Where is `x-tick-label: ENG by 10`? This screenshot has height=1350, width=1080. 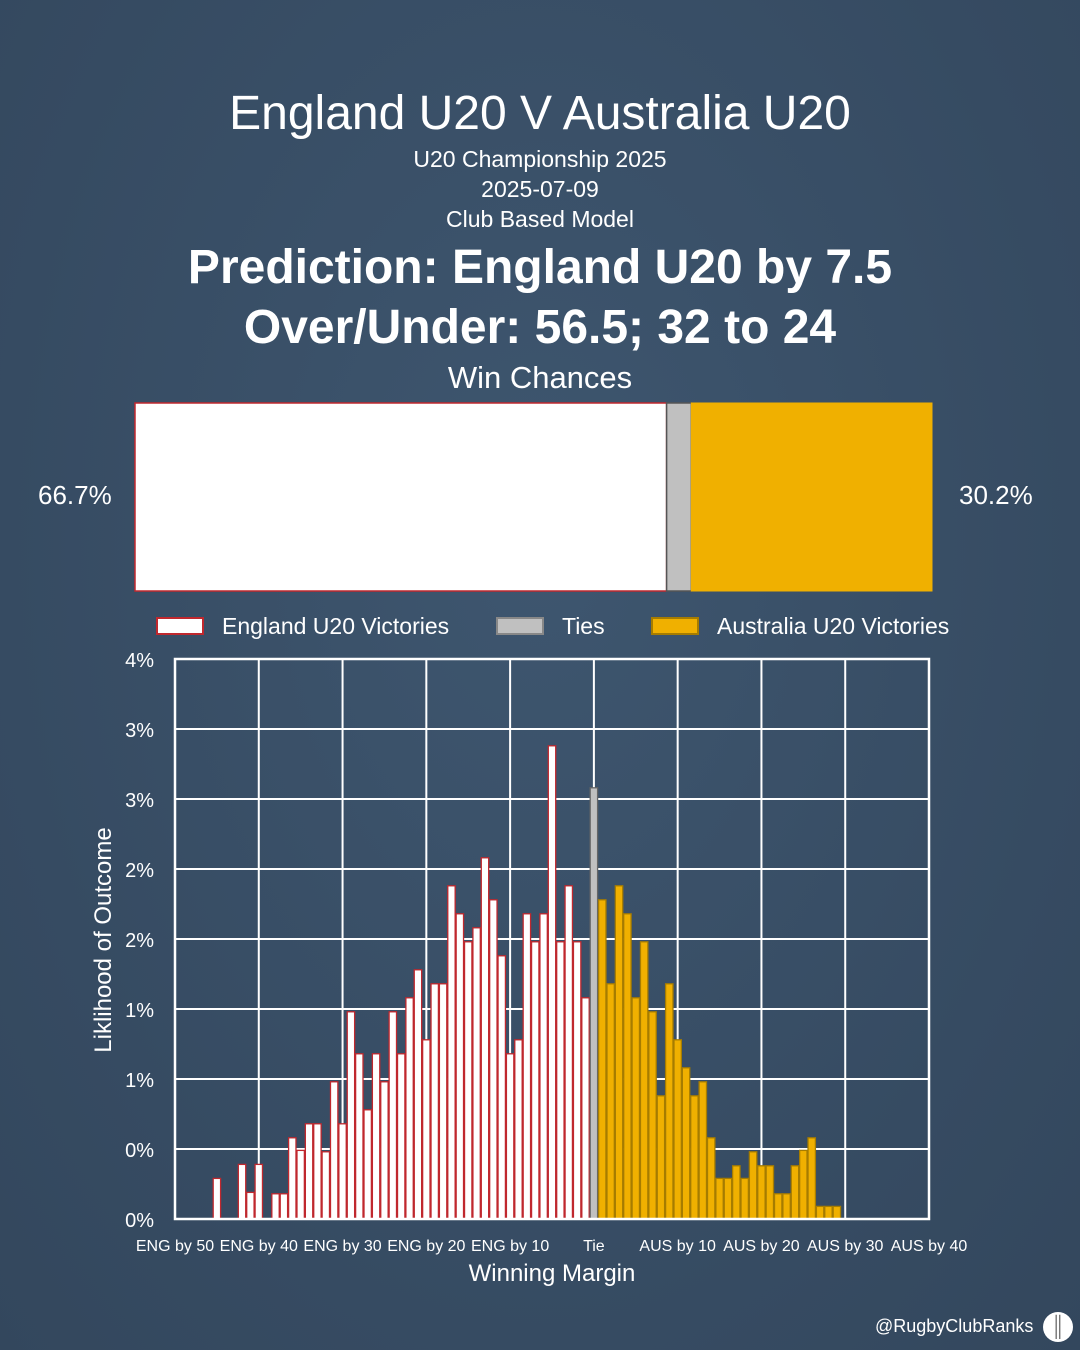
x-tick-label: ENG by 10 is located at coordinates (510, 1246).